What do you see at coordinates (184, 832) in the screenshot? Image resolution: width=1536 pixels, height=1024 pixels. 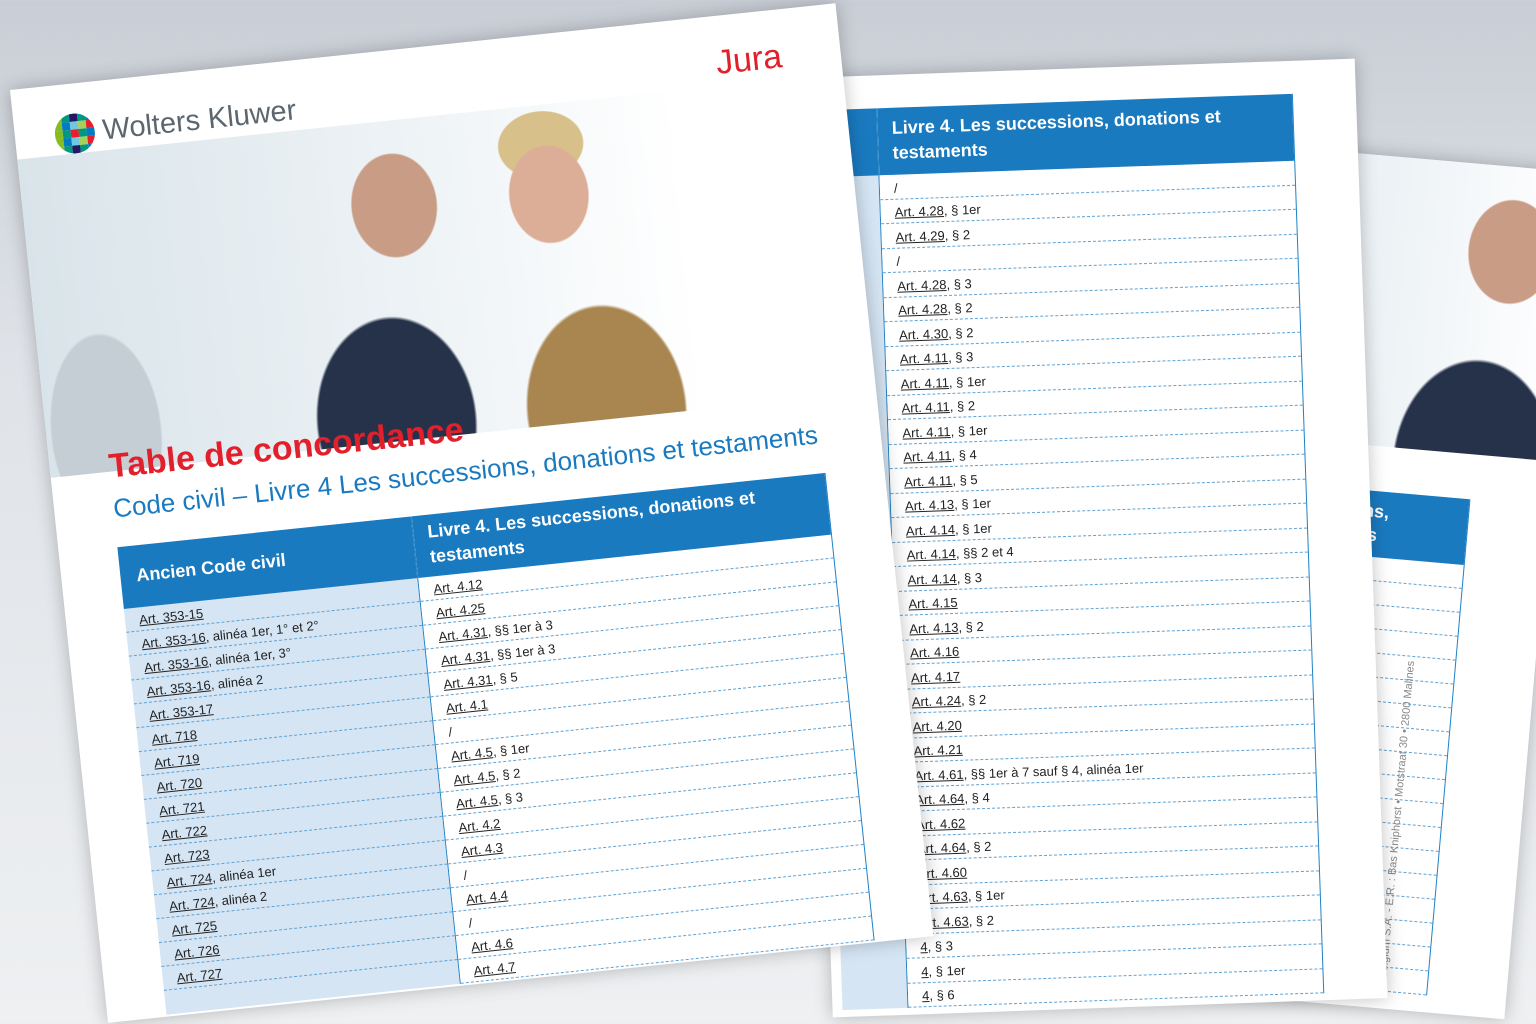 I see `article-link: Art. 722` at bounding box center [184, 832].